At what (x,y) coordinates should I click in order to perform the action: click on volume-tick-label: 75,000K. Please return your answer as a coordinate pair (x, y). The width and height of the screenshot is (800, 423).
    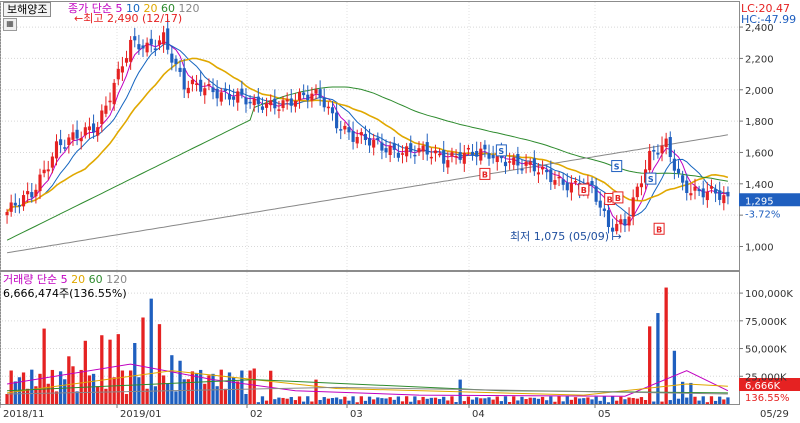
    Looking at the image, I should click on (766, 322).